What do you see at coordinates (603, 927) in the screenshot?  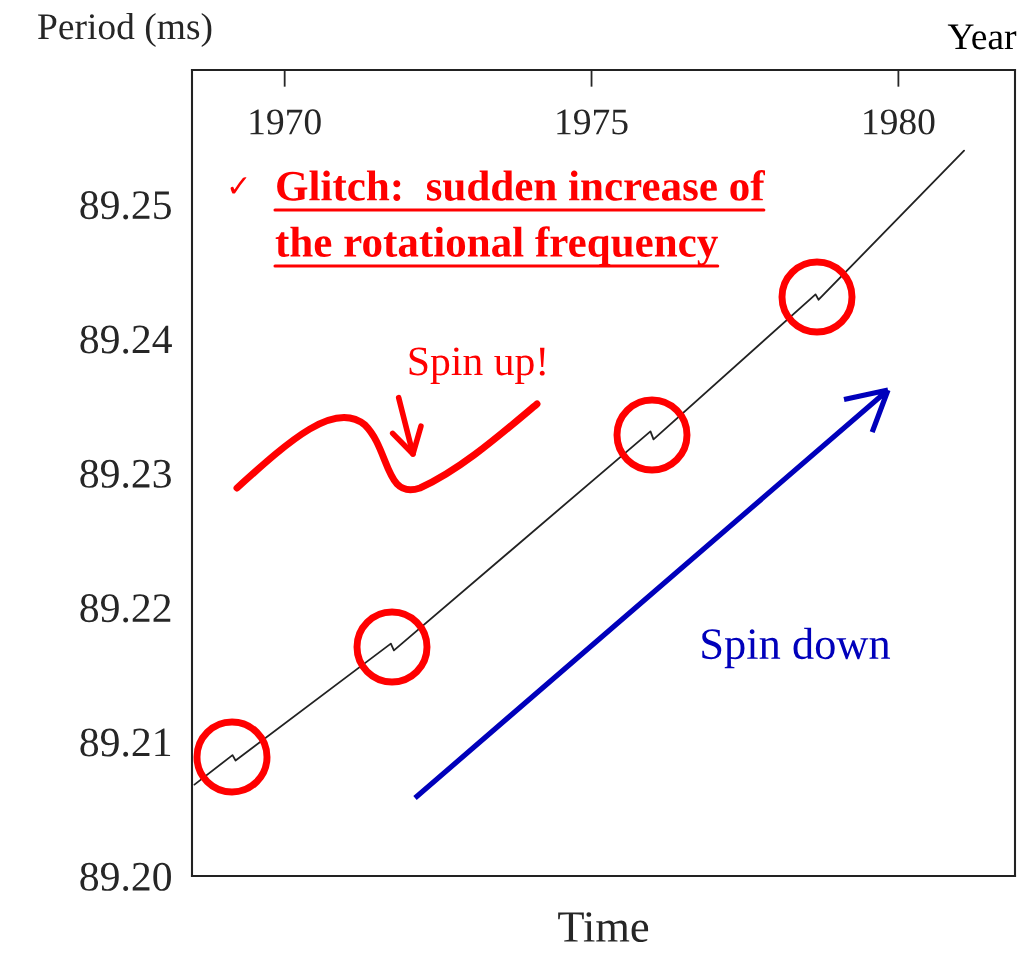 I see `x-axis-title: Time` at bounding box center [603, 927].